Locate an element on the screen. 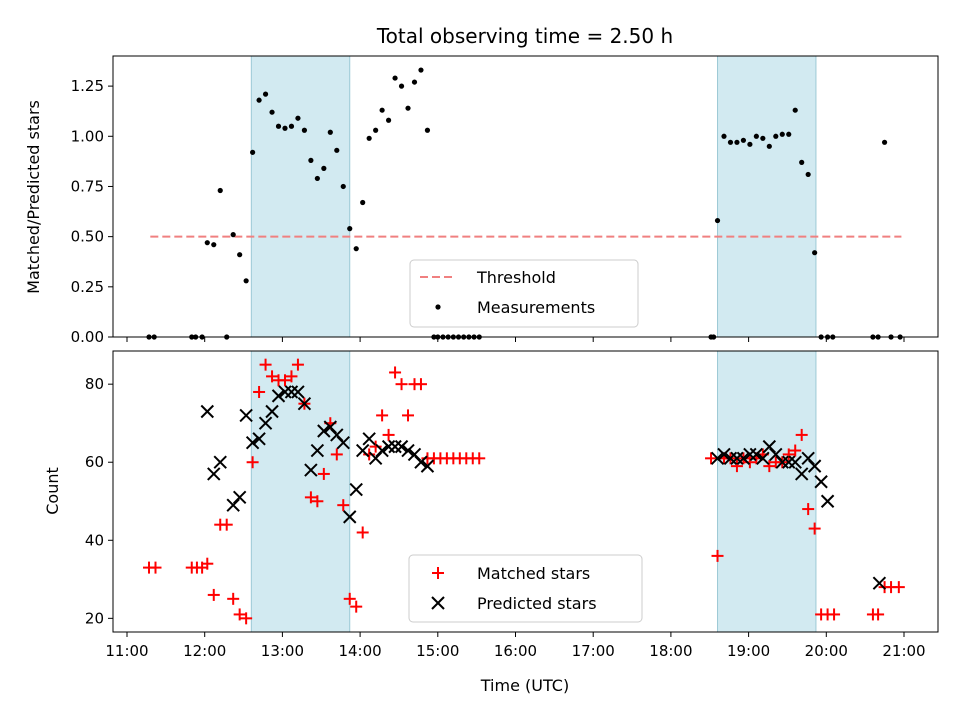 Image resolution: width=960 pixels, height=720 pixels. top-legend-box is located at coordinates (524, 293).